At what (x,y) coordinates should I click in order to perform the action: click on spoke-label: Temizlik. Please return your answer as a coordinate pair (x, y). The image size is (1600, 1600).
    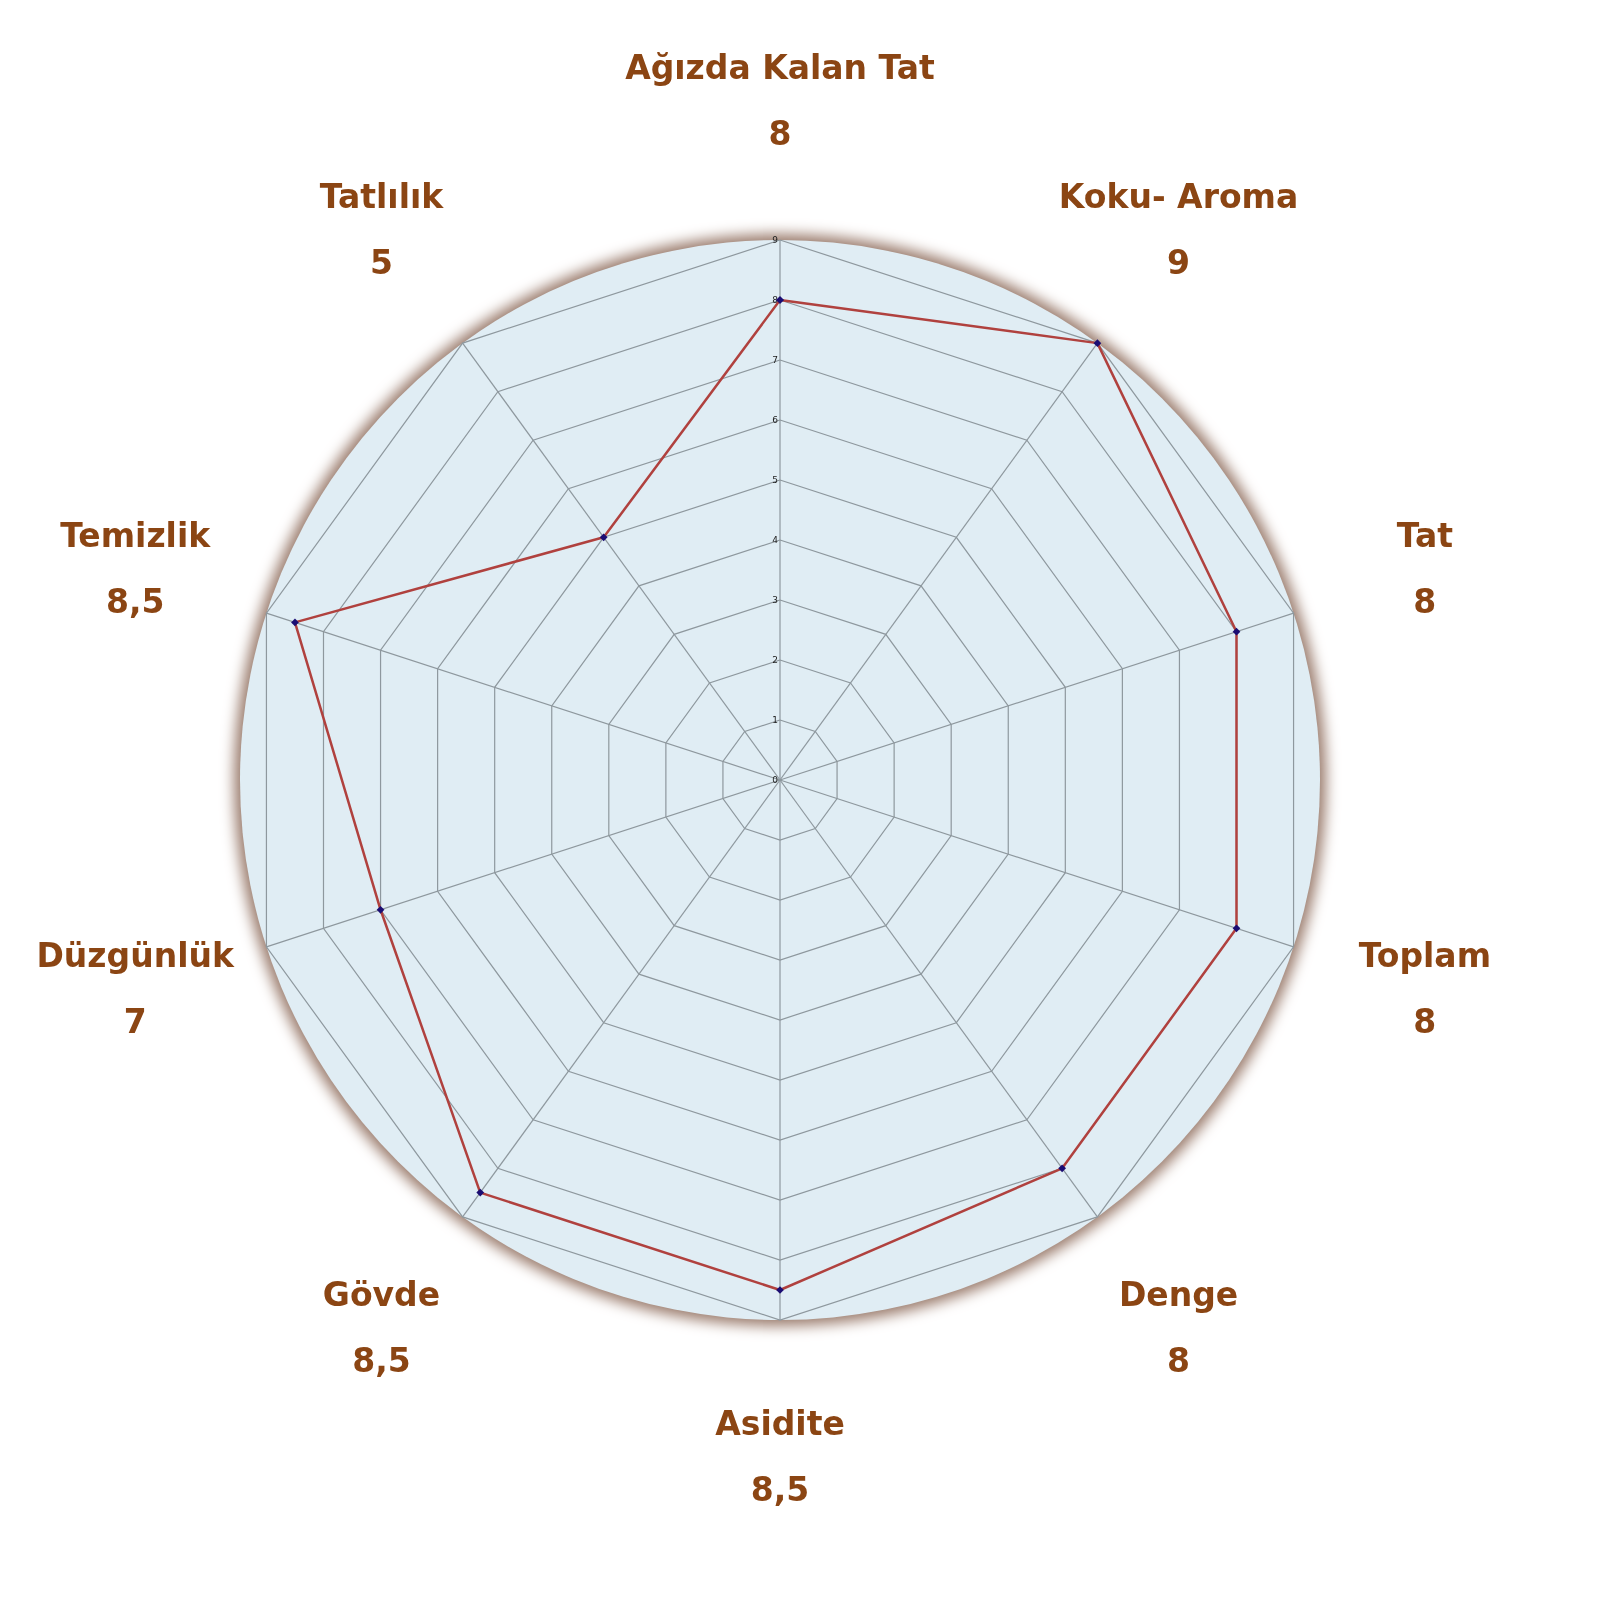
    Looking at the image, I should click on (136, 536).